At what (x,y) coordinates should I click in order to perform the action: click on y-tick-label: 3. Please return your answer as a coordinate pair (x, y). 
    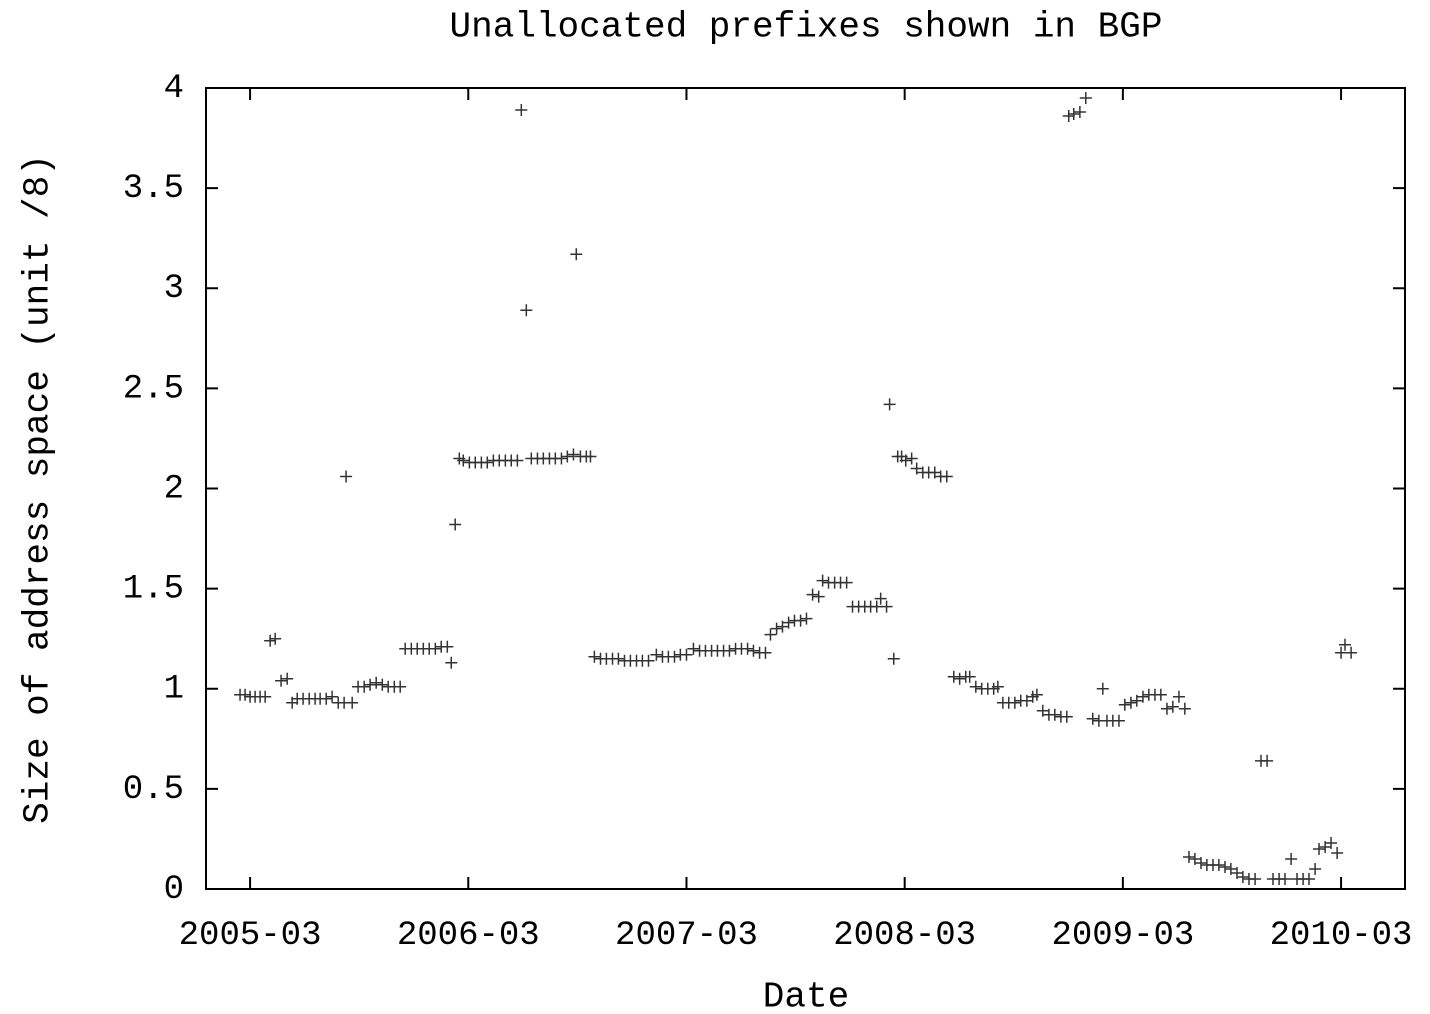
    Looking at the image, I should click on (174, 289).